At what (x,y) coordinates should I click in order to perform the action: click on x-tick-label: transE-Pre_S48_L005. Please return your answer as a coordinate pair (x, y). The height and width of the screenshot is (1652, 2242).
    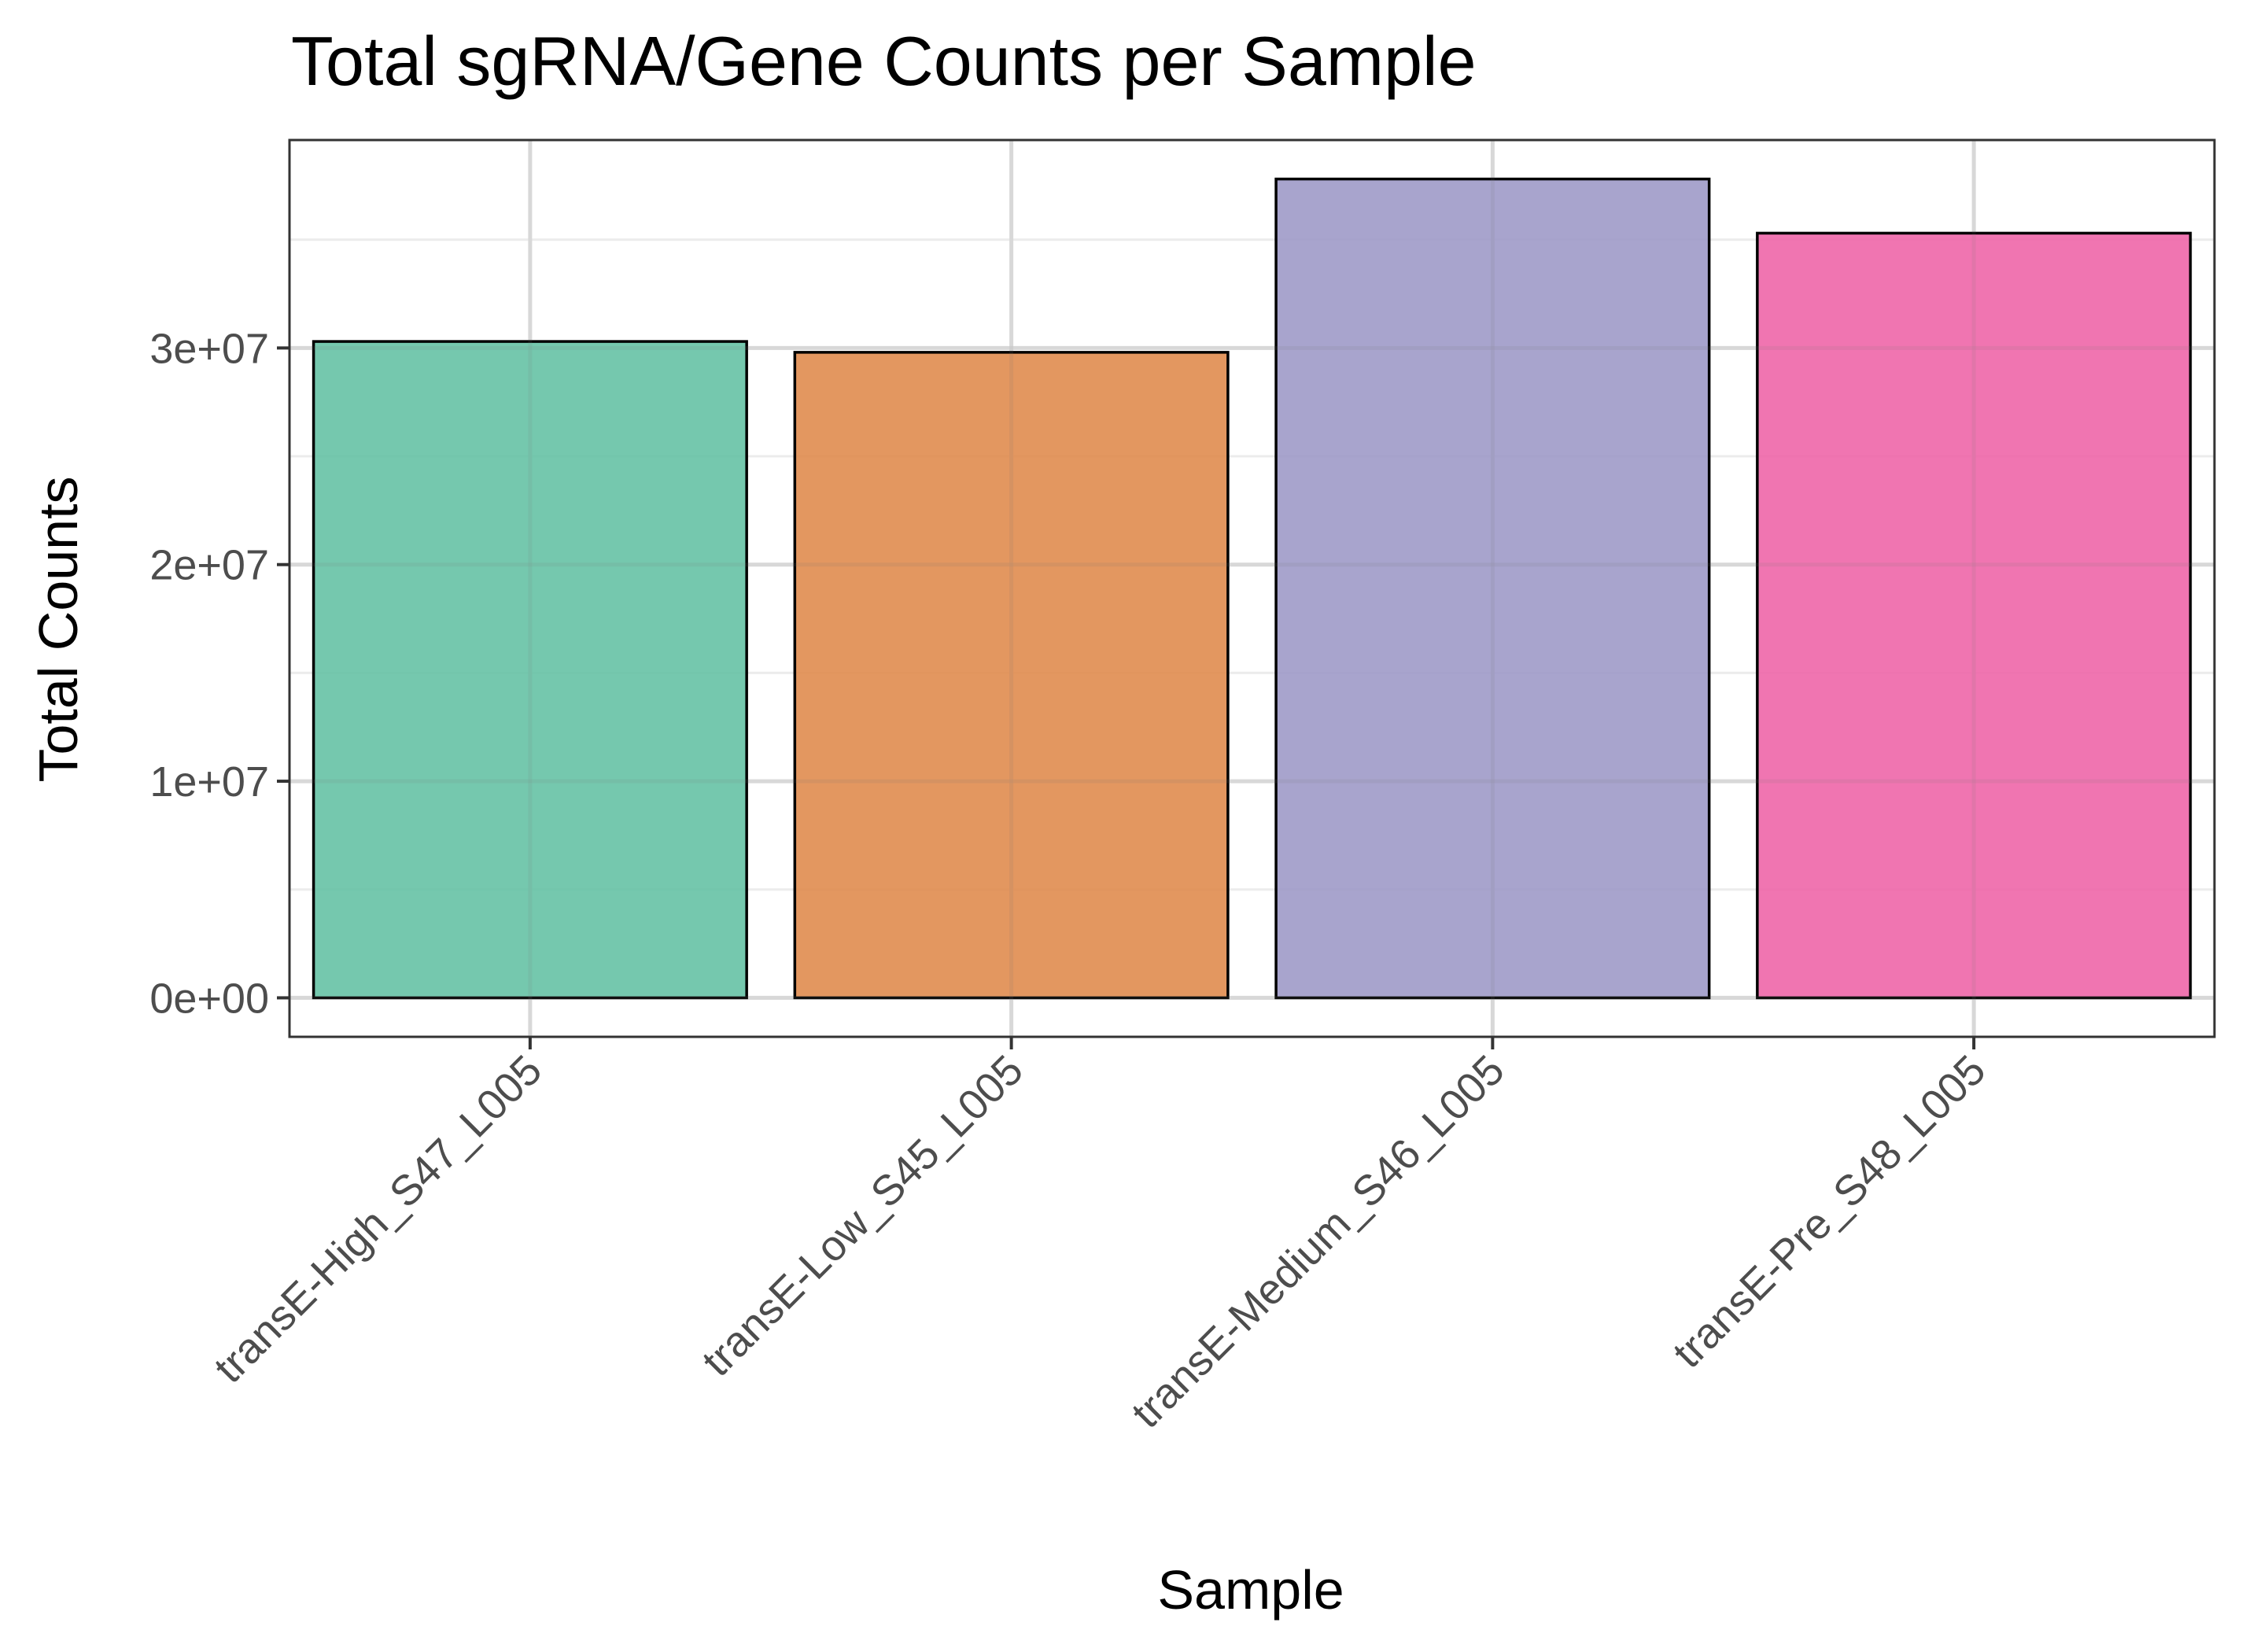
    Looking at the image, I should click on (1829, 1211).